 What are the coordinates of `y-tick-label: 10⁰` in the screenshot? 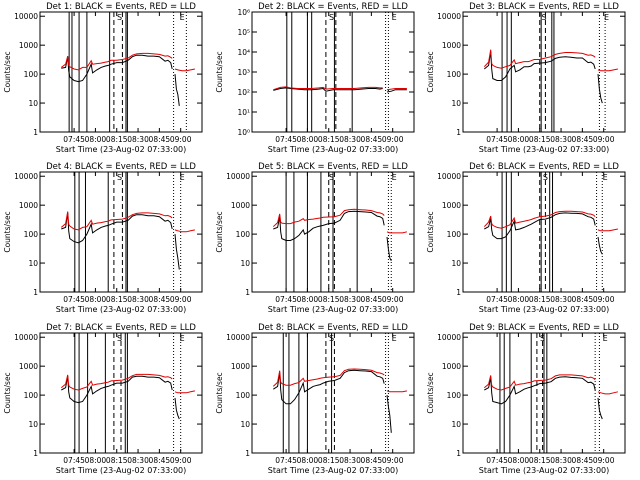 It's located at (243, 132).